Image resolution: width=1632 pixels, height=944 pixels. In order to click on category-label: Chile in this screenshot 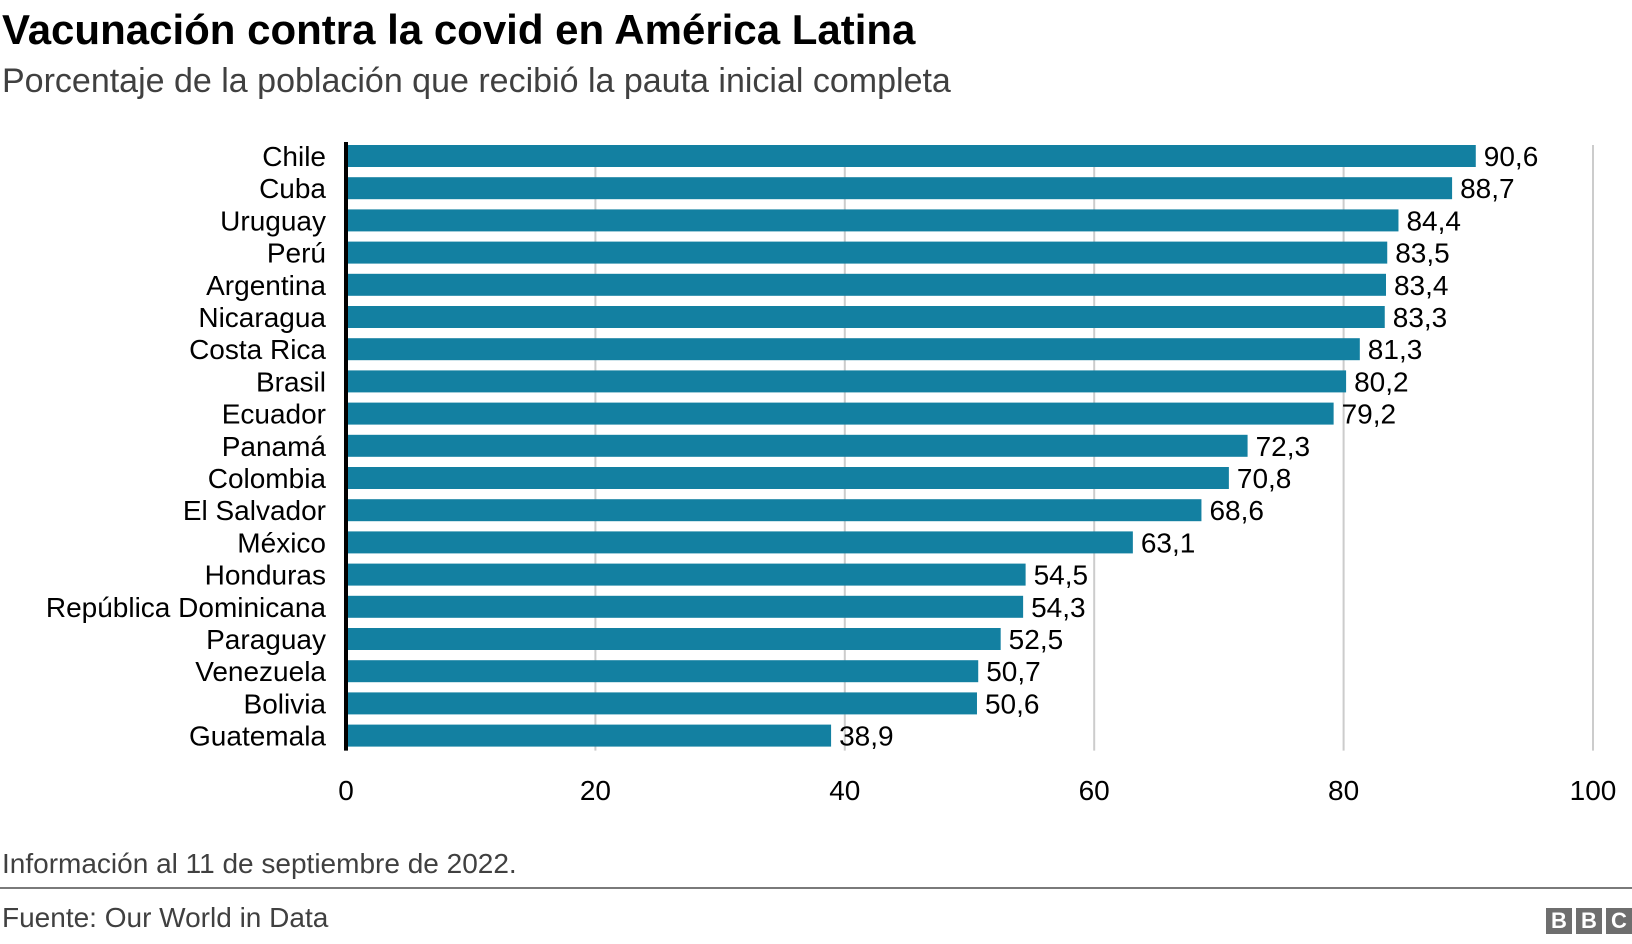, I will do `click(294, 156)`.